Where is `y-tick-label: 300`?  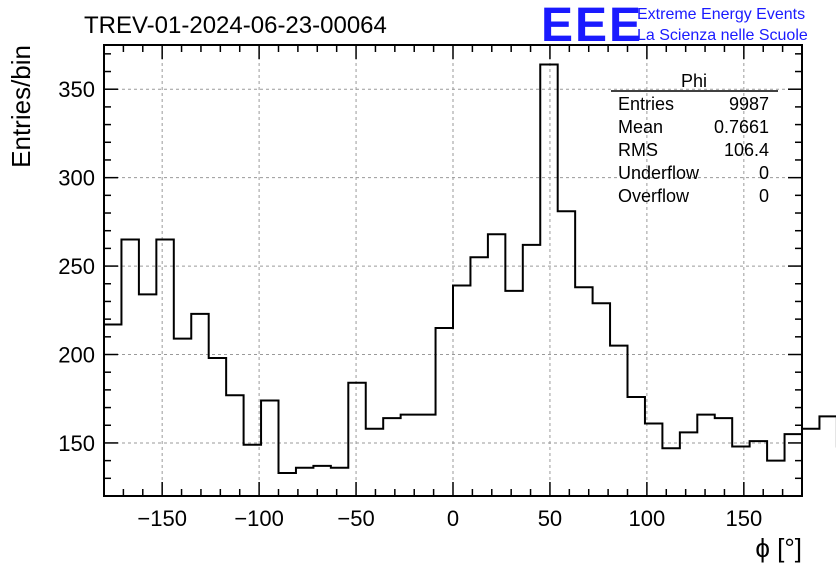
y-tick-label: 300 is located at coordinates (76, 178).